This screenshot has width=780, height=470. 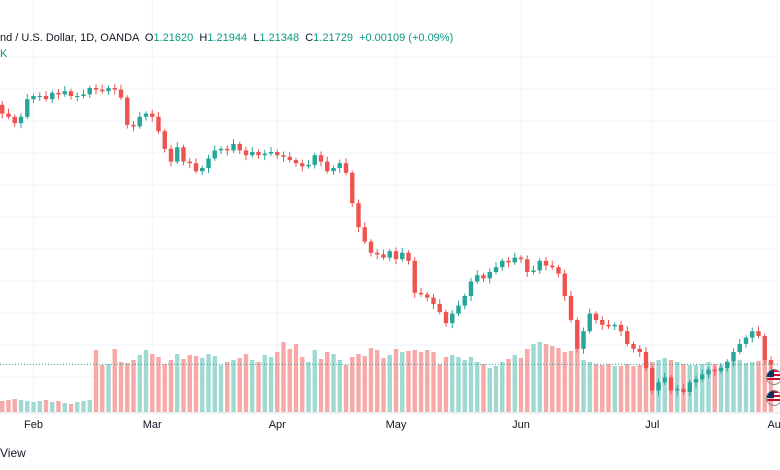 I want to click on close-key: C, so click(x=309, y=38).